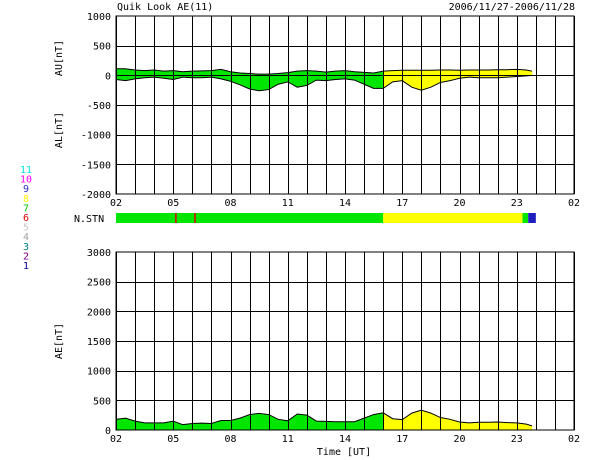  Describe the element at coordinates (59, 341) in the screenshot. I see `ae-axis-label: AE[nT]` at that location.